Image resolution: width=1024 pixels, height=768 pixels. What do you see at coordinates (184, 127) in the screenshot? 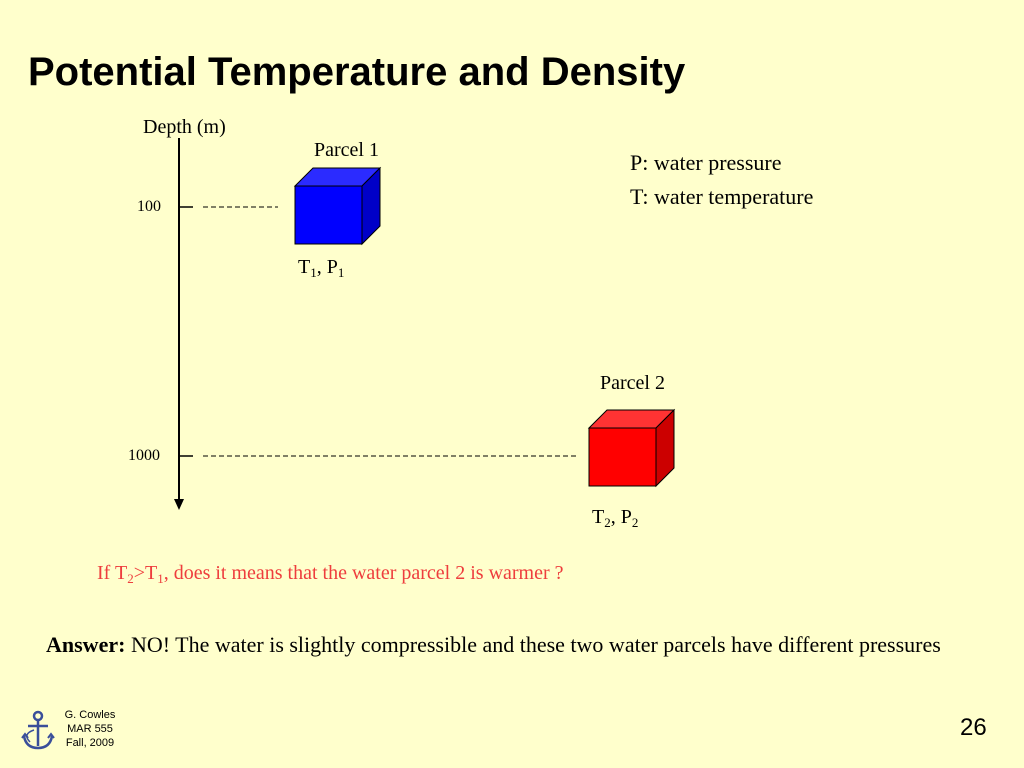
I see `depth-axis-label: Depth (m)` at bounding box center [184, 127].